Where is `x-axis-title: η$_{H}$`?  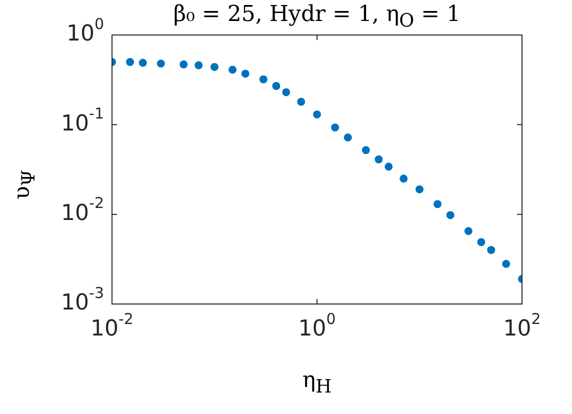
x-axis-title: η$_{H}$ is located at coordinates (317, 383).